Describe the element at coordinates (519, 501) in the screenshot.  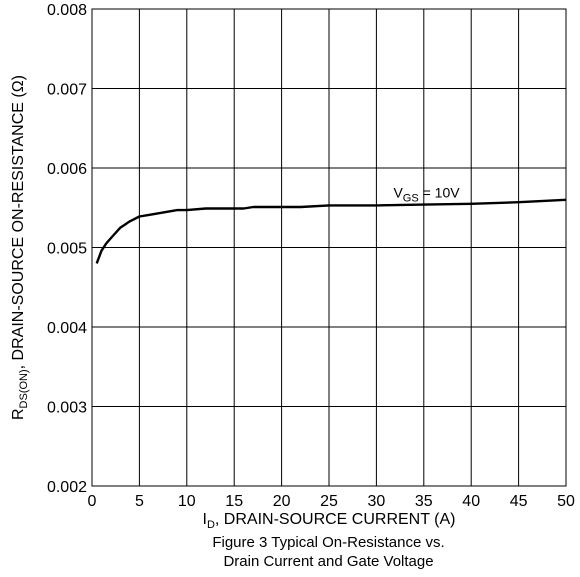
I see `x-tick-label: 45` at that location.